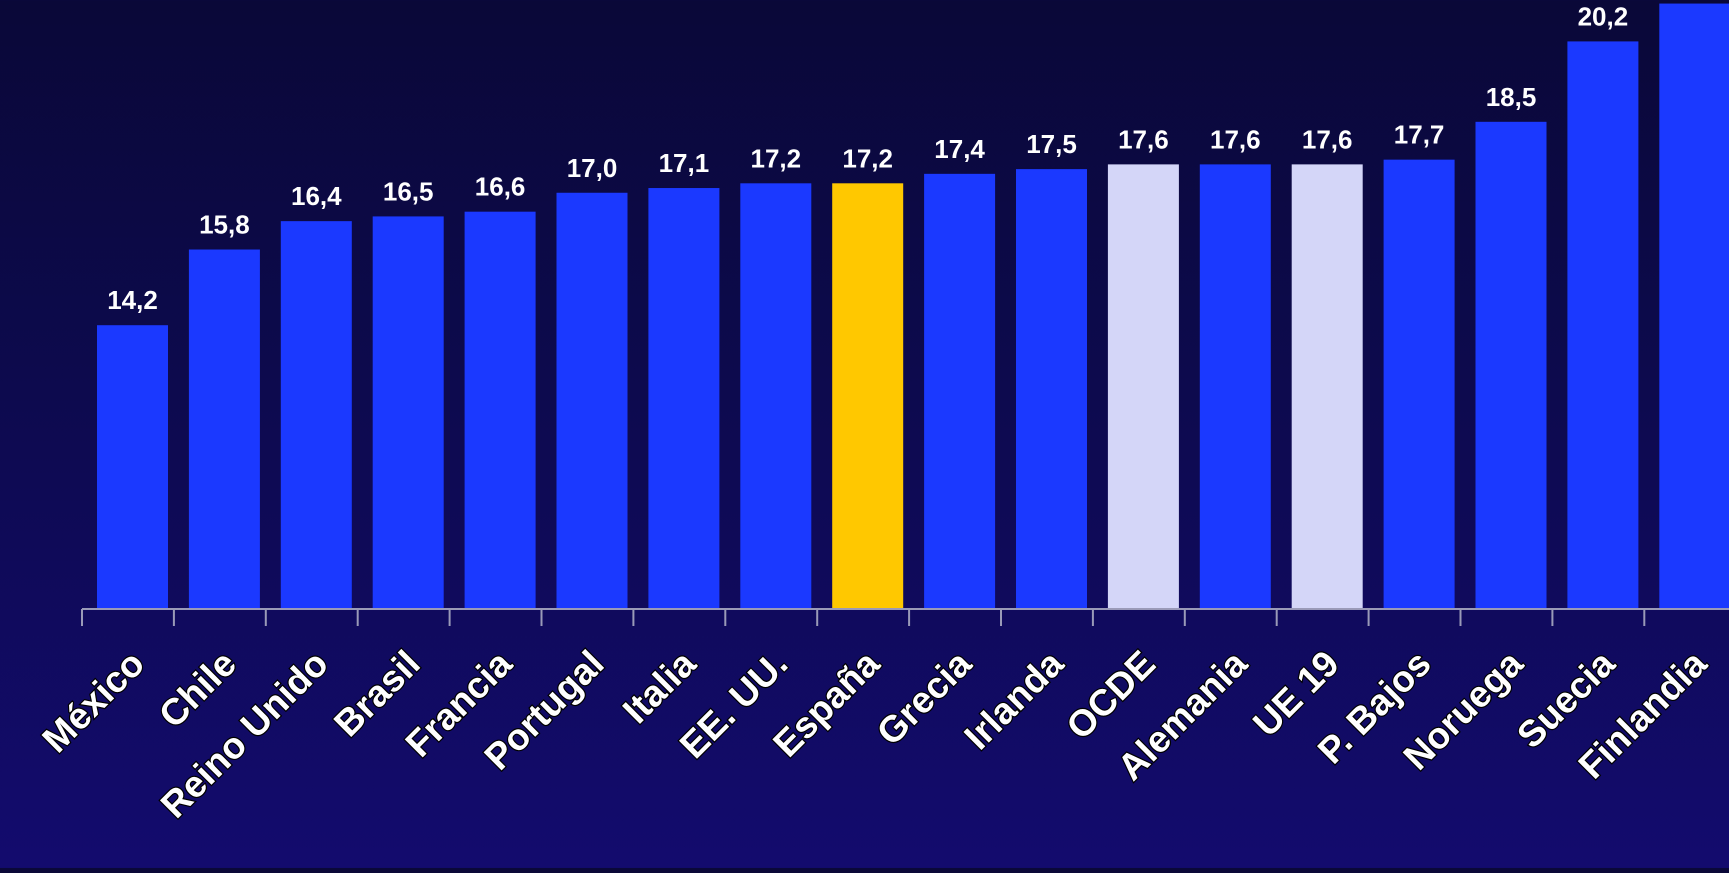 Image resolution: width=1729 pixels, height=873 pixels. I want to click on value-label-2: 16,4, so click(316, 196).